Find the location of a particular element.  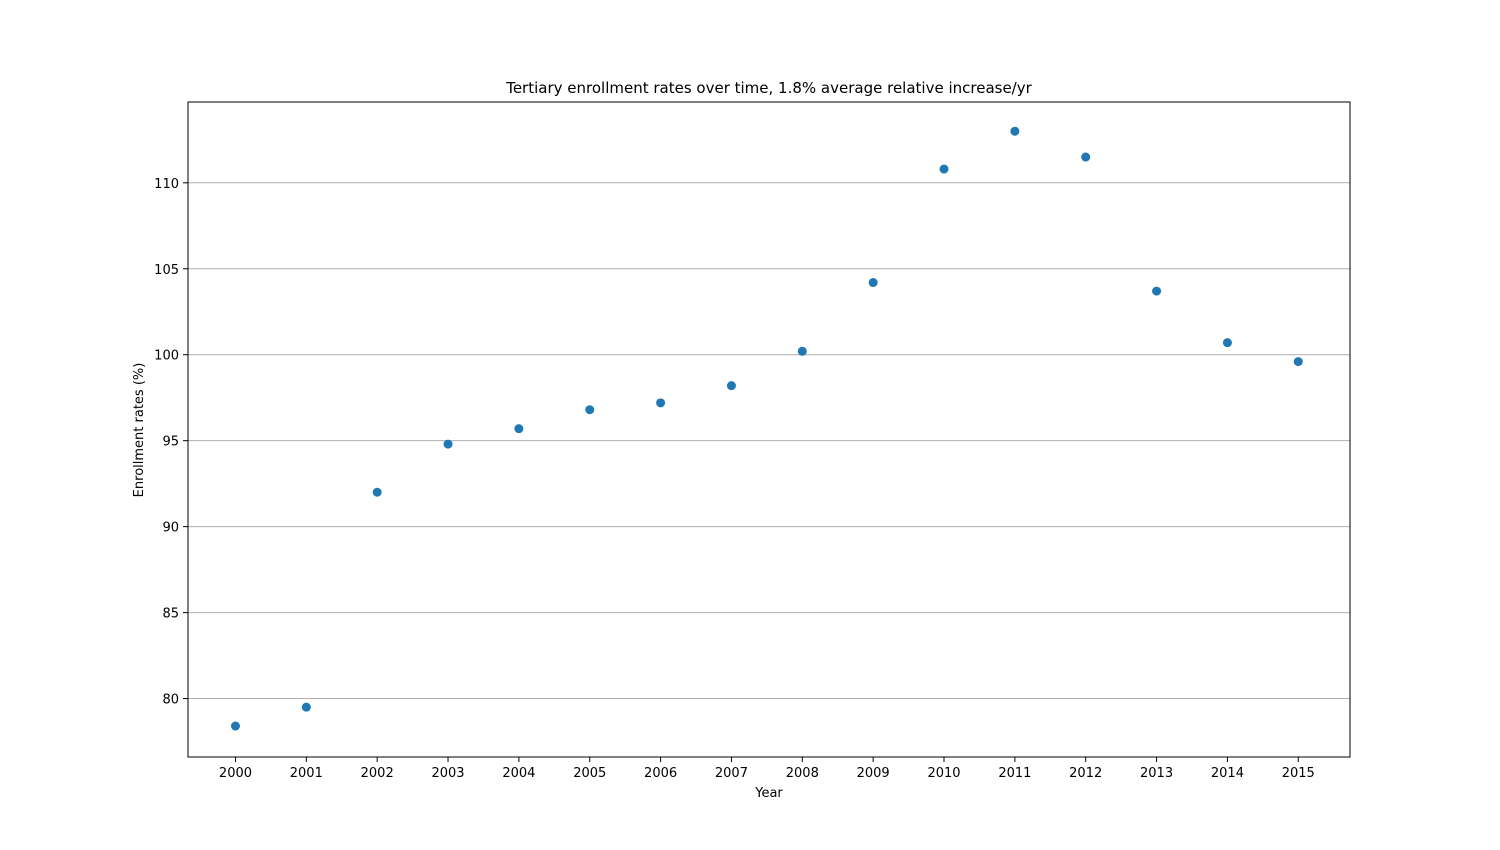

y-tick-label: 95 is located at coordinates (170, 442).